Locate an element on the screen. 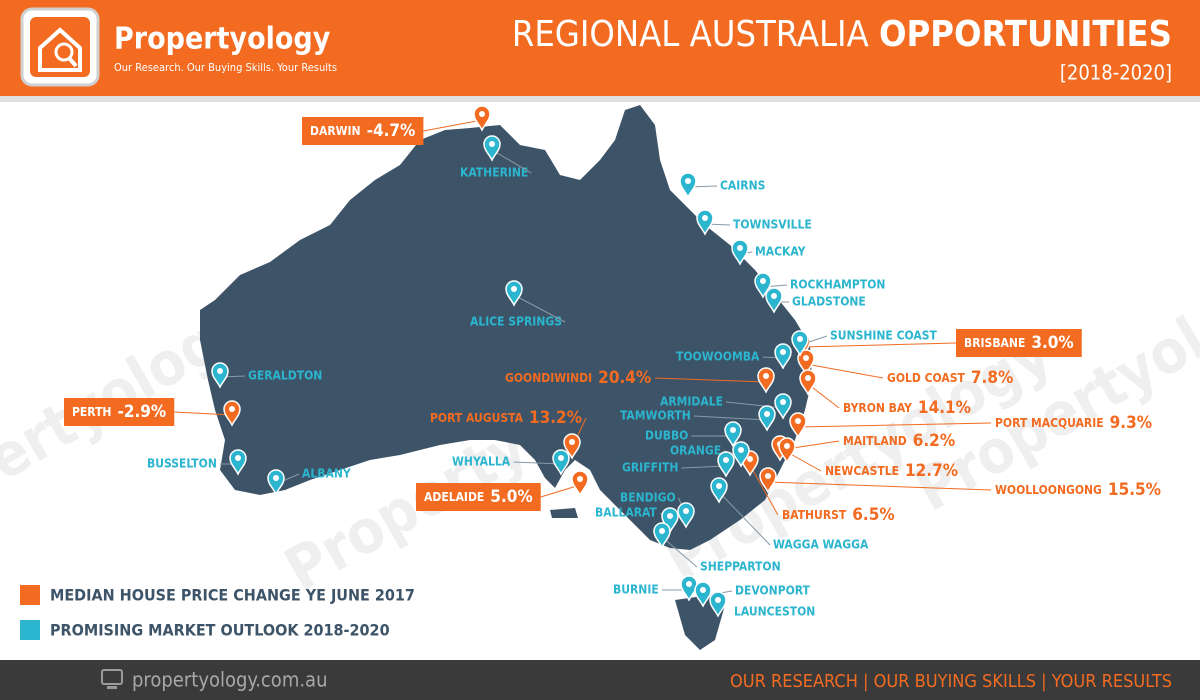 The image size is (1200, 700). market-name: GOONDIWINDI is located at coordinates (548, 378).